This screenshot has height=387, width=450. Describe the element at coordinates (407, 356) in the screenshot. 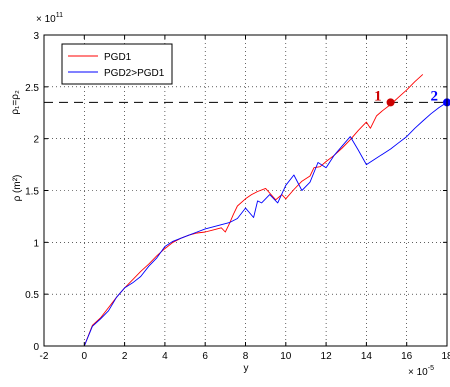

I see `x-tick-label: 16` at that location.